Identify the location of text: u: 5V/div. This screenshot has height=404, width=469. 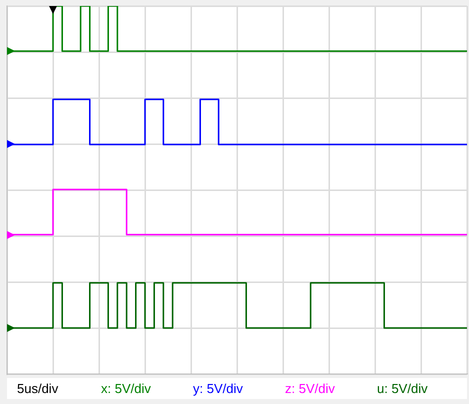
(402, 388).